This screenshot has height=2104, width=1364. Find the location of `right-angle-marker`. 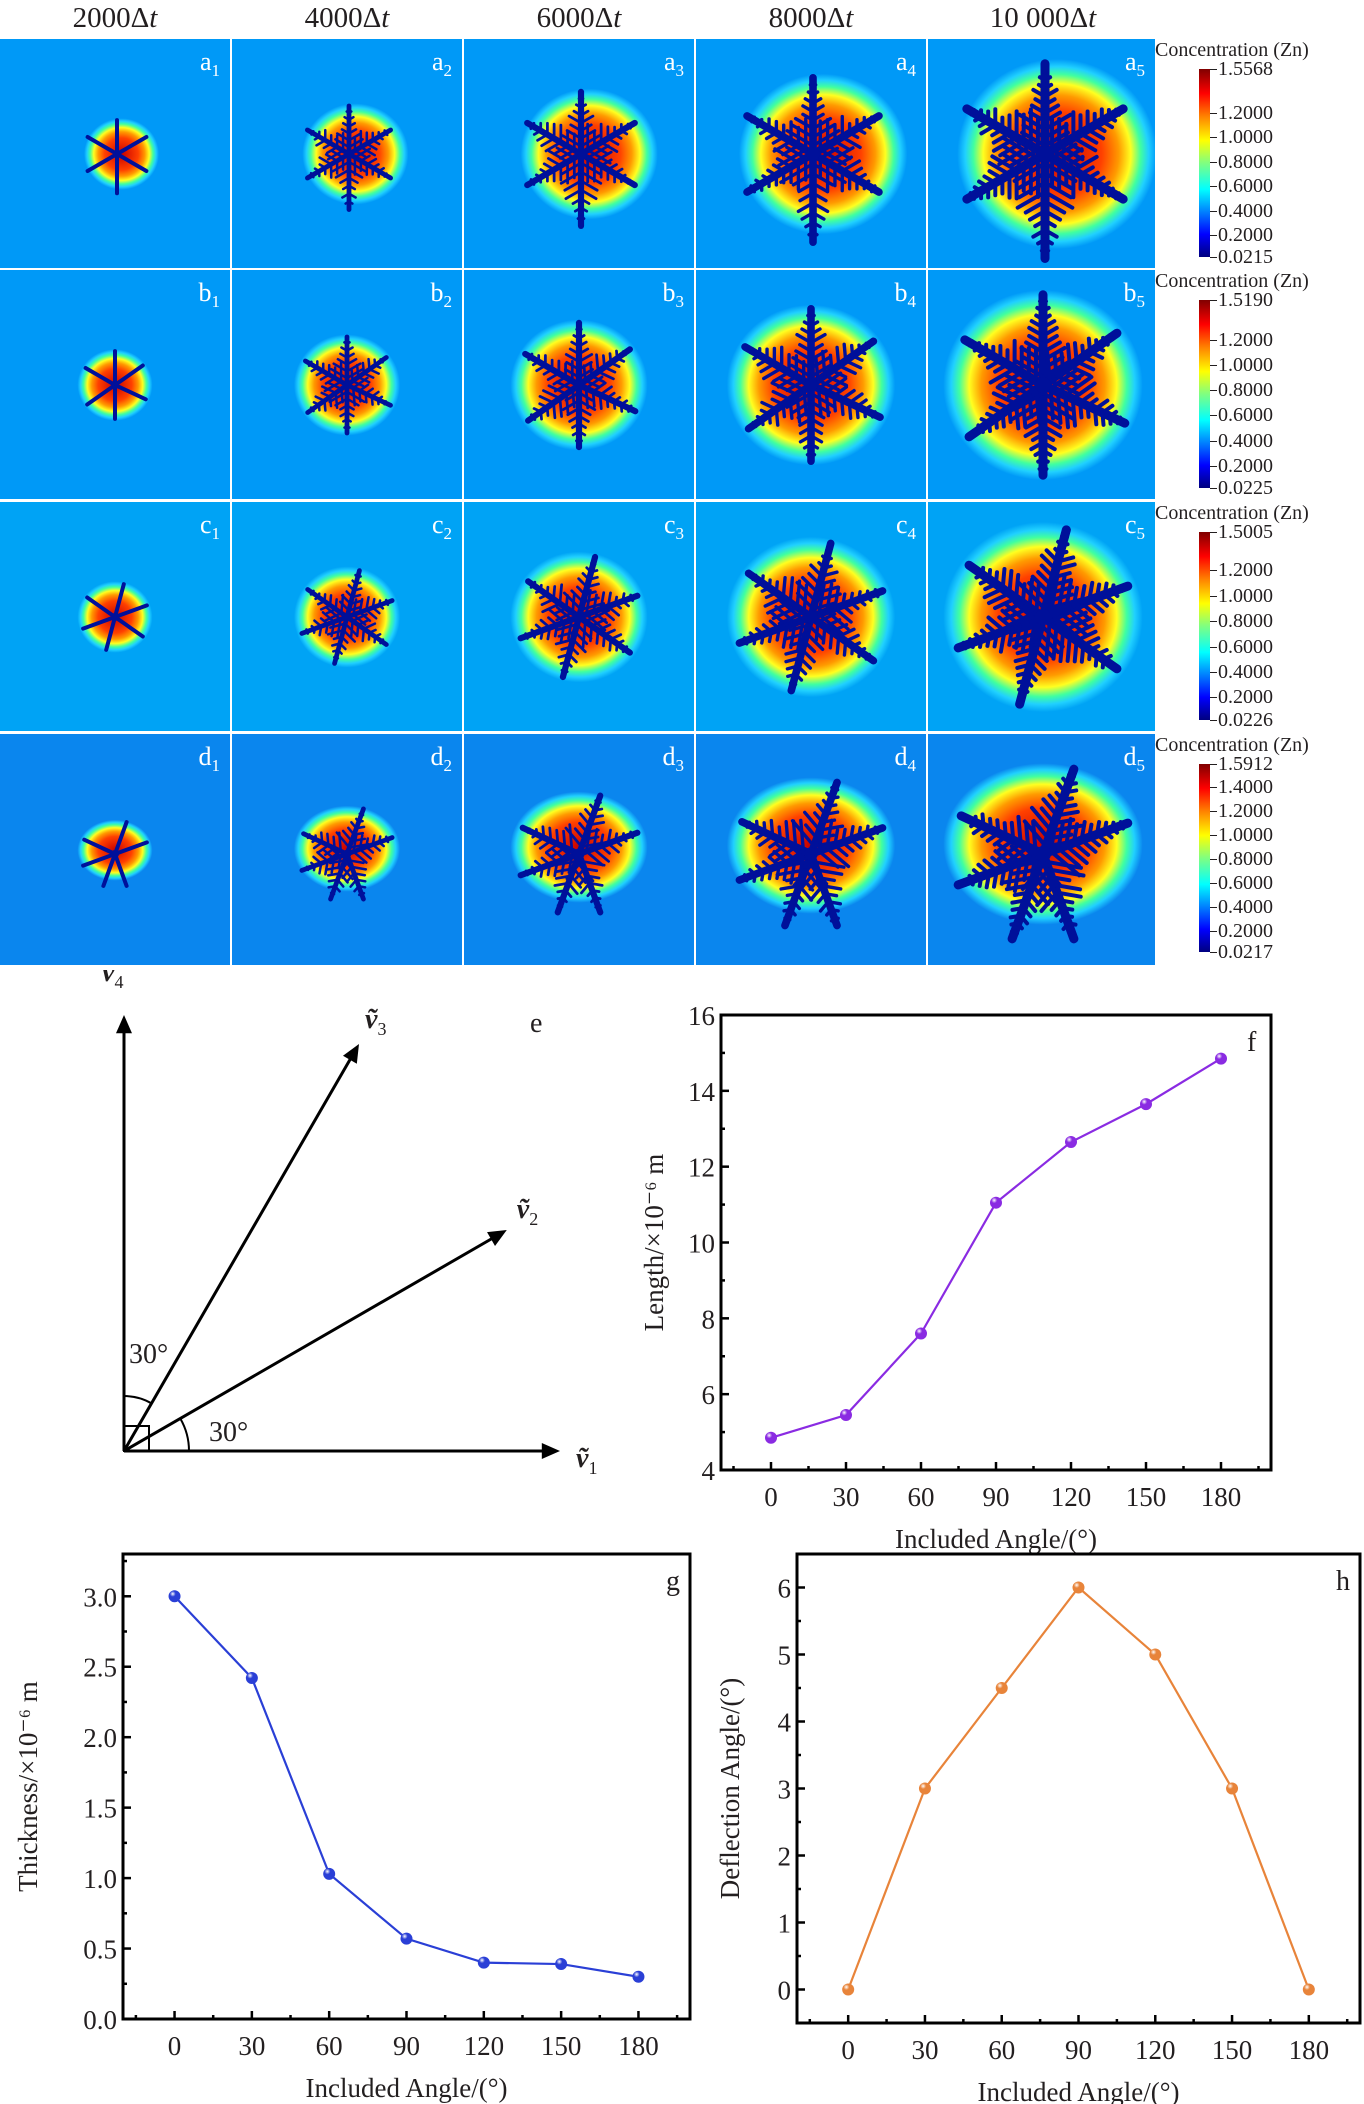

right-angle-marker is located at coordinates (136, 1438).